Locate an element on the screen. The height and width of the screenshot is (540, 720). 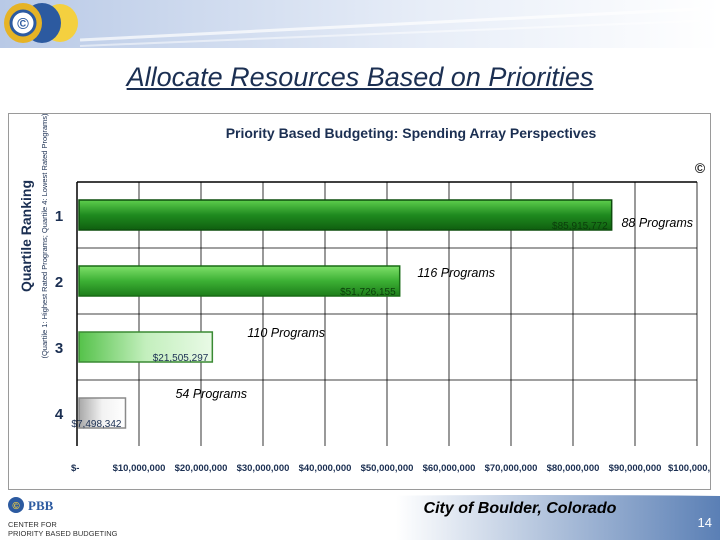
bar-value-label: $21,505,297 is located at coordinates (181, 358).